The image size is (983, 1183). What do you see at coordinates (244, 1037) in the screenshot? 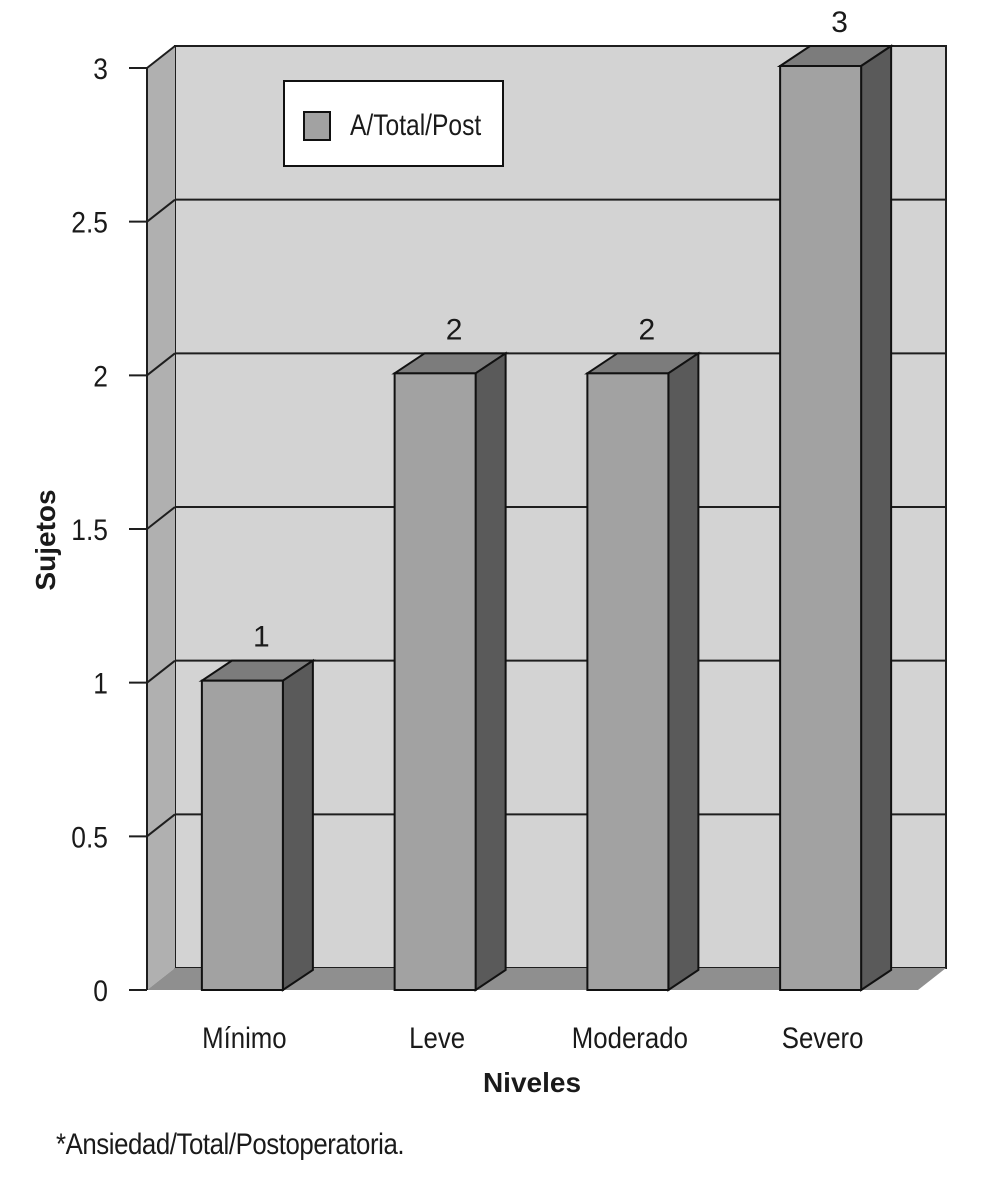
I see `x-tick-label: Mínimo` at bounding box center [244, 1037].